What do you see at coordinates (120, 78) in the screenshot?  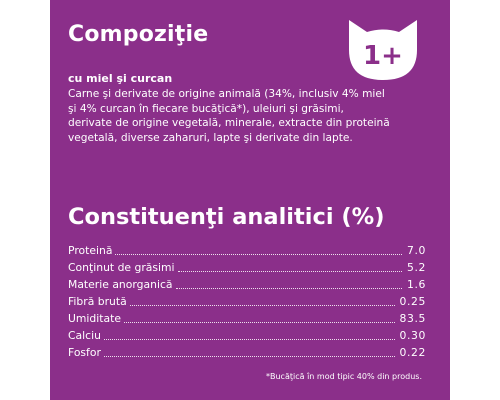 I see `composition-subheading: cu miel şi curcan` at bounding box center [120, 78].